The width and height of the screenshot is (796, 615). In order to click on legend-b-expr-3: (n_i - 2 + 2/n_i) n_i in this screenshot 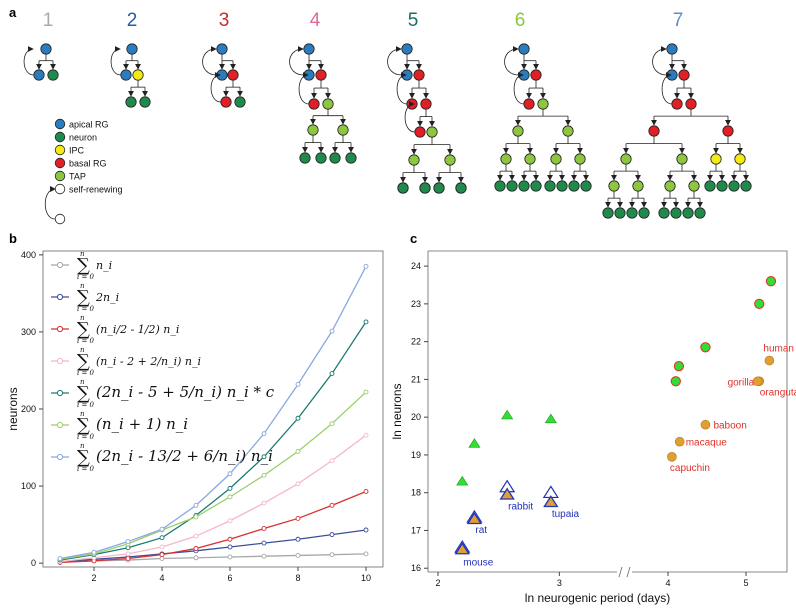, I will do `click(148, 361)`.